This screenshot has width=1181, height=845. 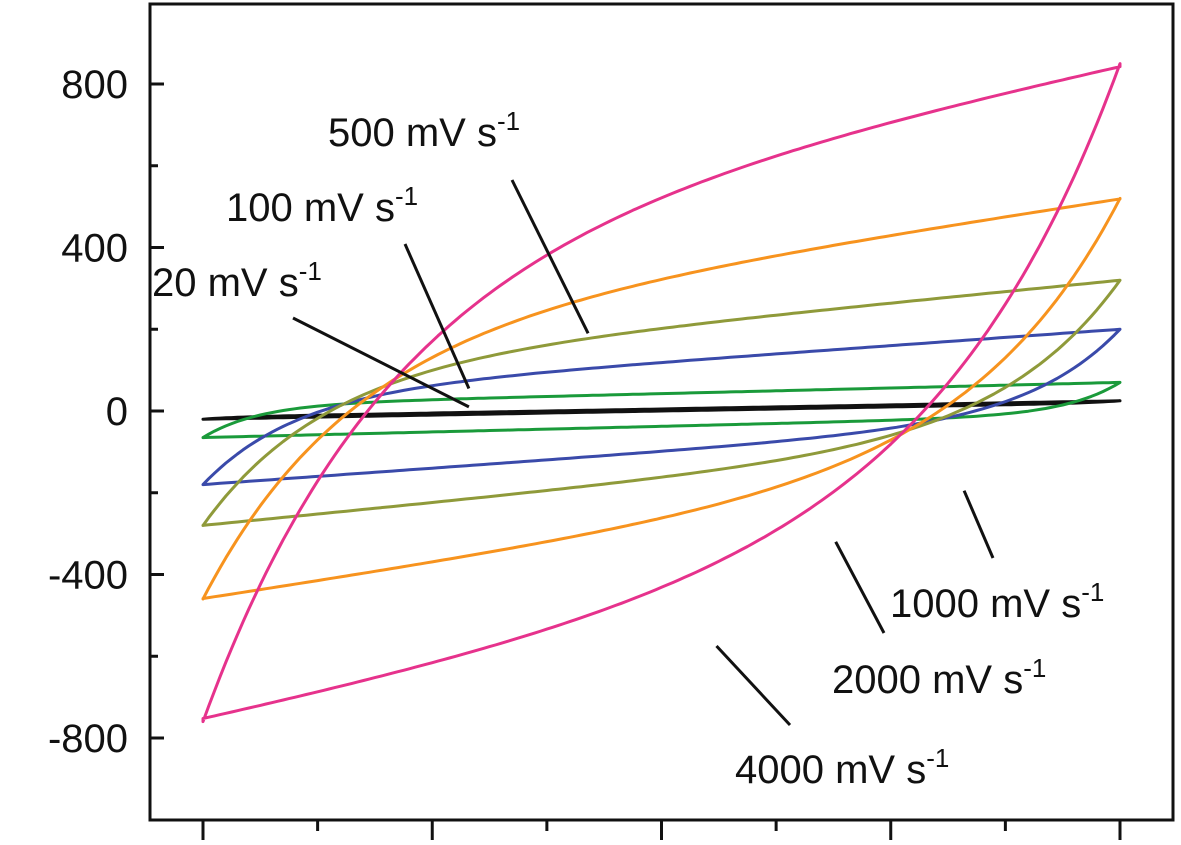 What do you see at coordinates (88, 576) in the screenshot?
I see `y-tick-label-minus-400: -400` at bounding box center [88, 576].